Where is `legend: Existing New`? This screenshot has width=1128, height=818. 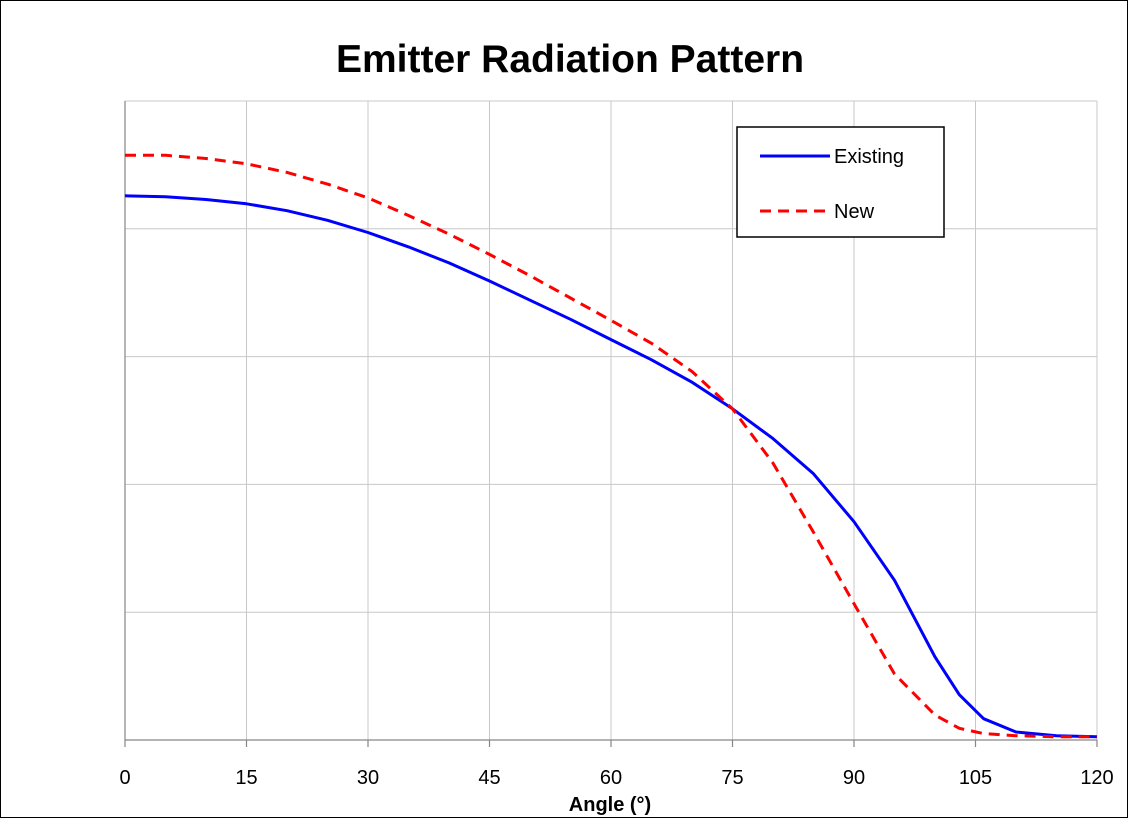 legend: Existing New is located at coordinates (840, 182).